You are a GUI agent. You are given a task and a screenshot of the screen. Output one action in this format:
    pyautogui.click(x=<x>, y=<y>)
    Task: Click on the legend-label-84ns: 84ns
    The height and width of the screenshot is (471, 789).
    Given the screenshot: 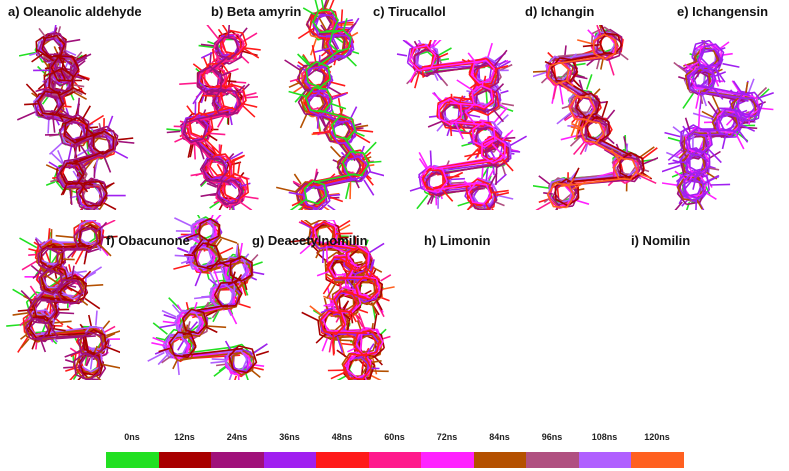 What is the action you would take?
    pyautogui.click(x=499, y=437)
    